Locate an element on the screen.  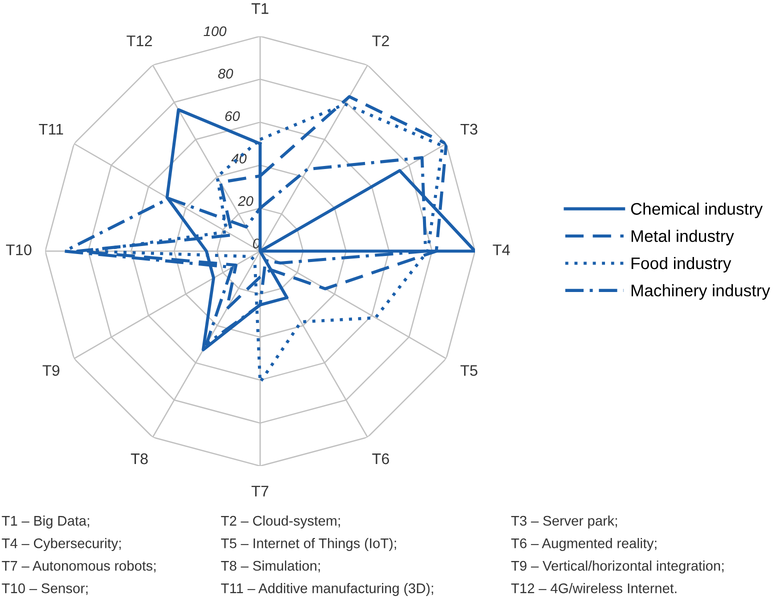
text: T11 – Additive manufacturing (3D); is located at coordinates (327, 589).